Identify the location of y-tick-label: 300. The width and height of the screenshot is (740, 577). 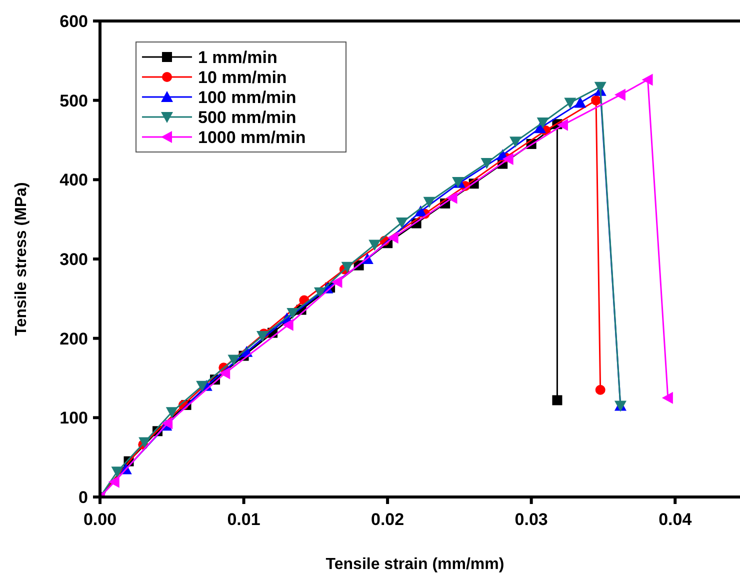
(74, 259).